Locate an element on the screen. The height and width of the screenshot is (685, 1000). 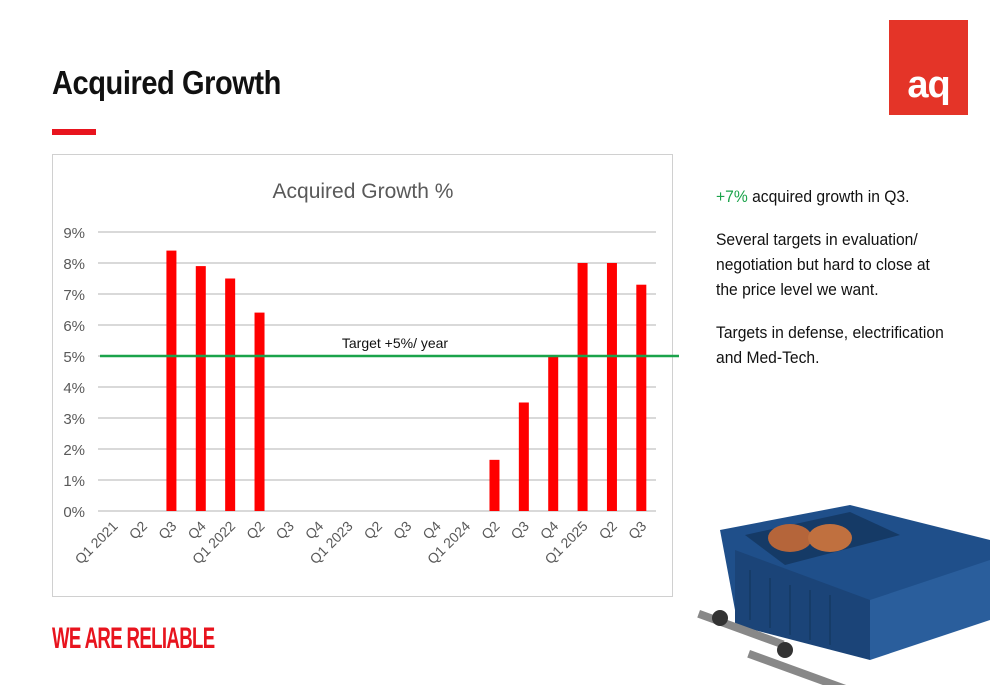
y-tick-label: 8% is located at coordinates (74, 264).